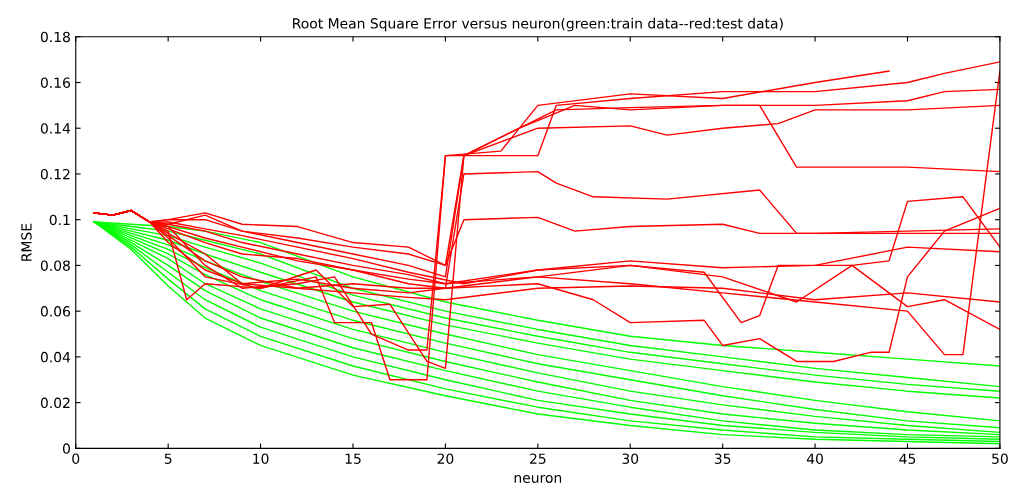  What do you see at coordinates (722, 458) in the screenshot?
I see `x-tick-label: 35` at bounding box center [722, 458].